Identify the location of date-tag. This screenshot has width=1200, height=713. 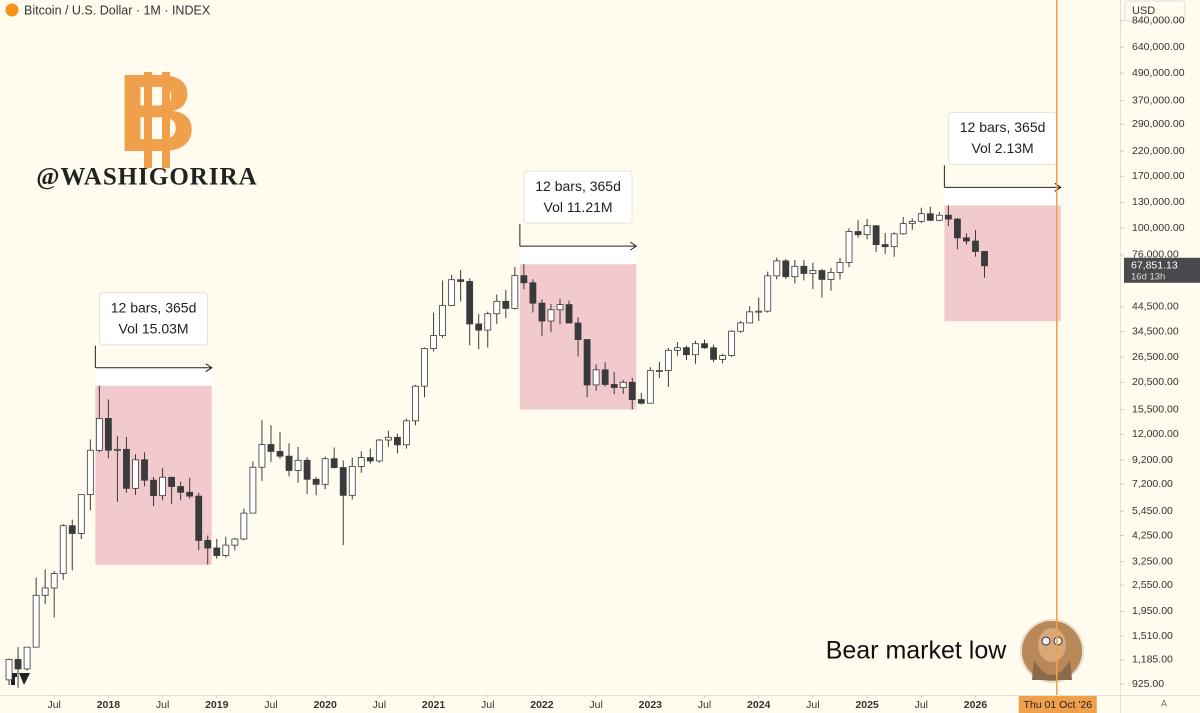
(1057, 704).